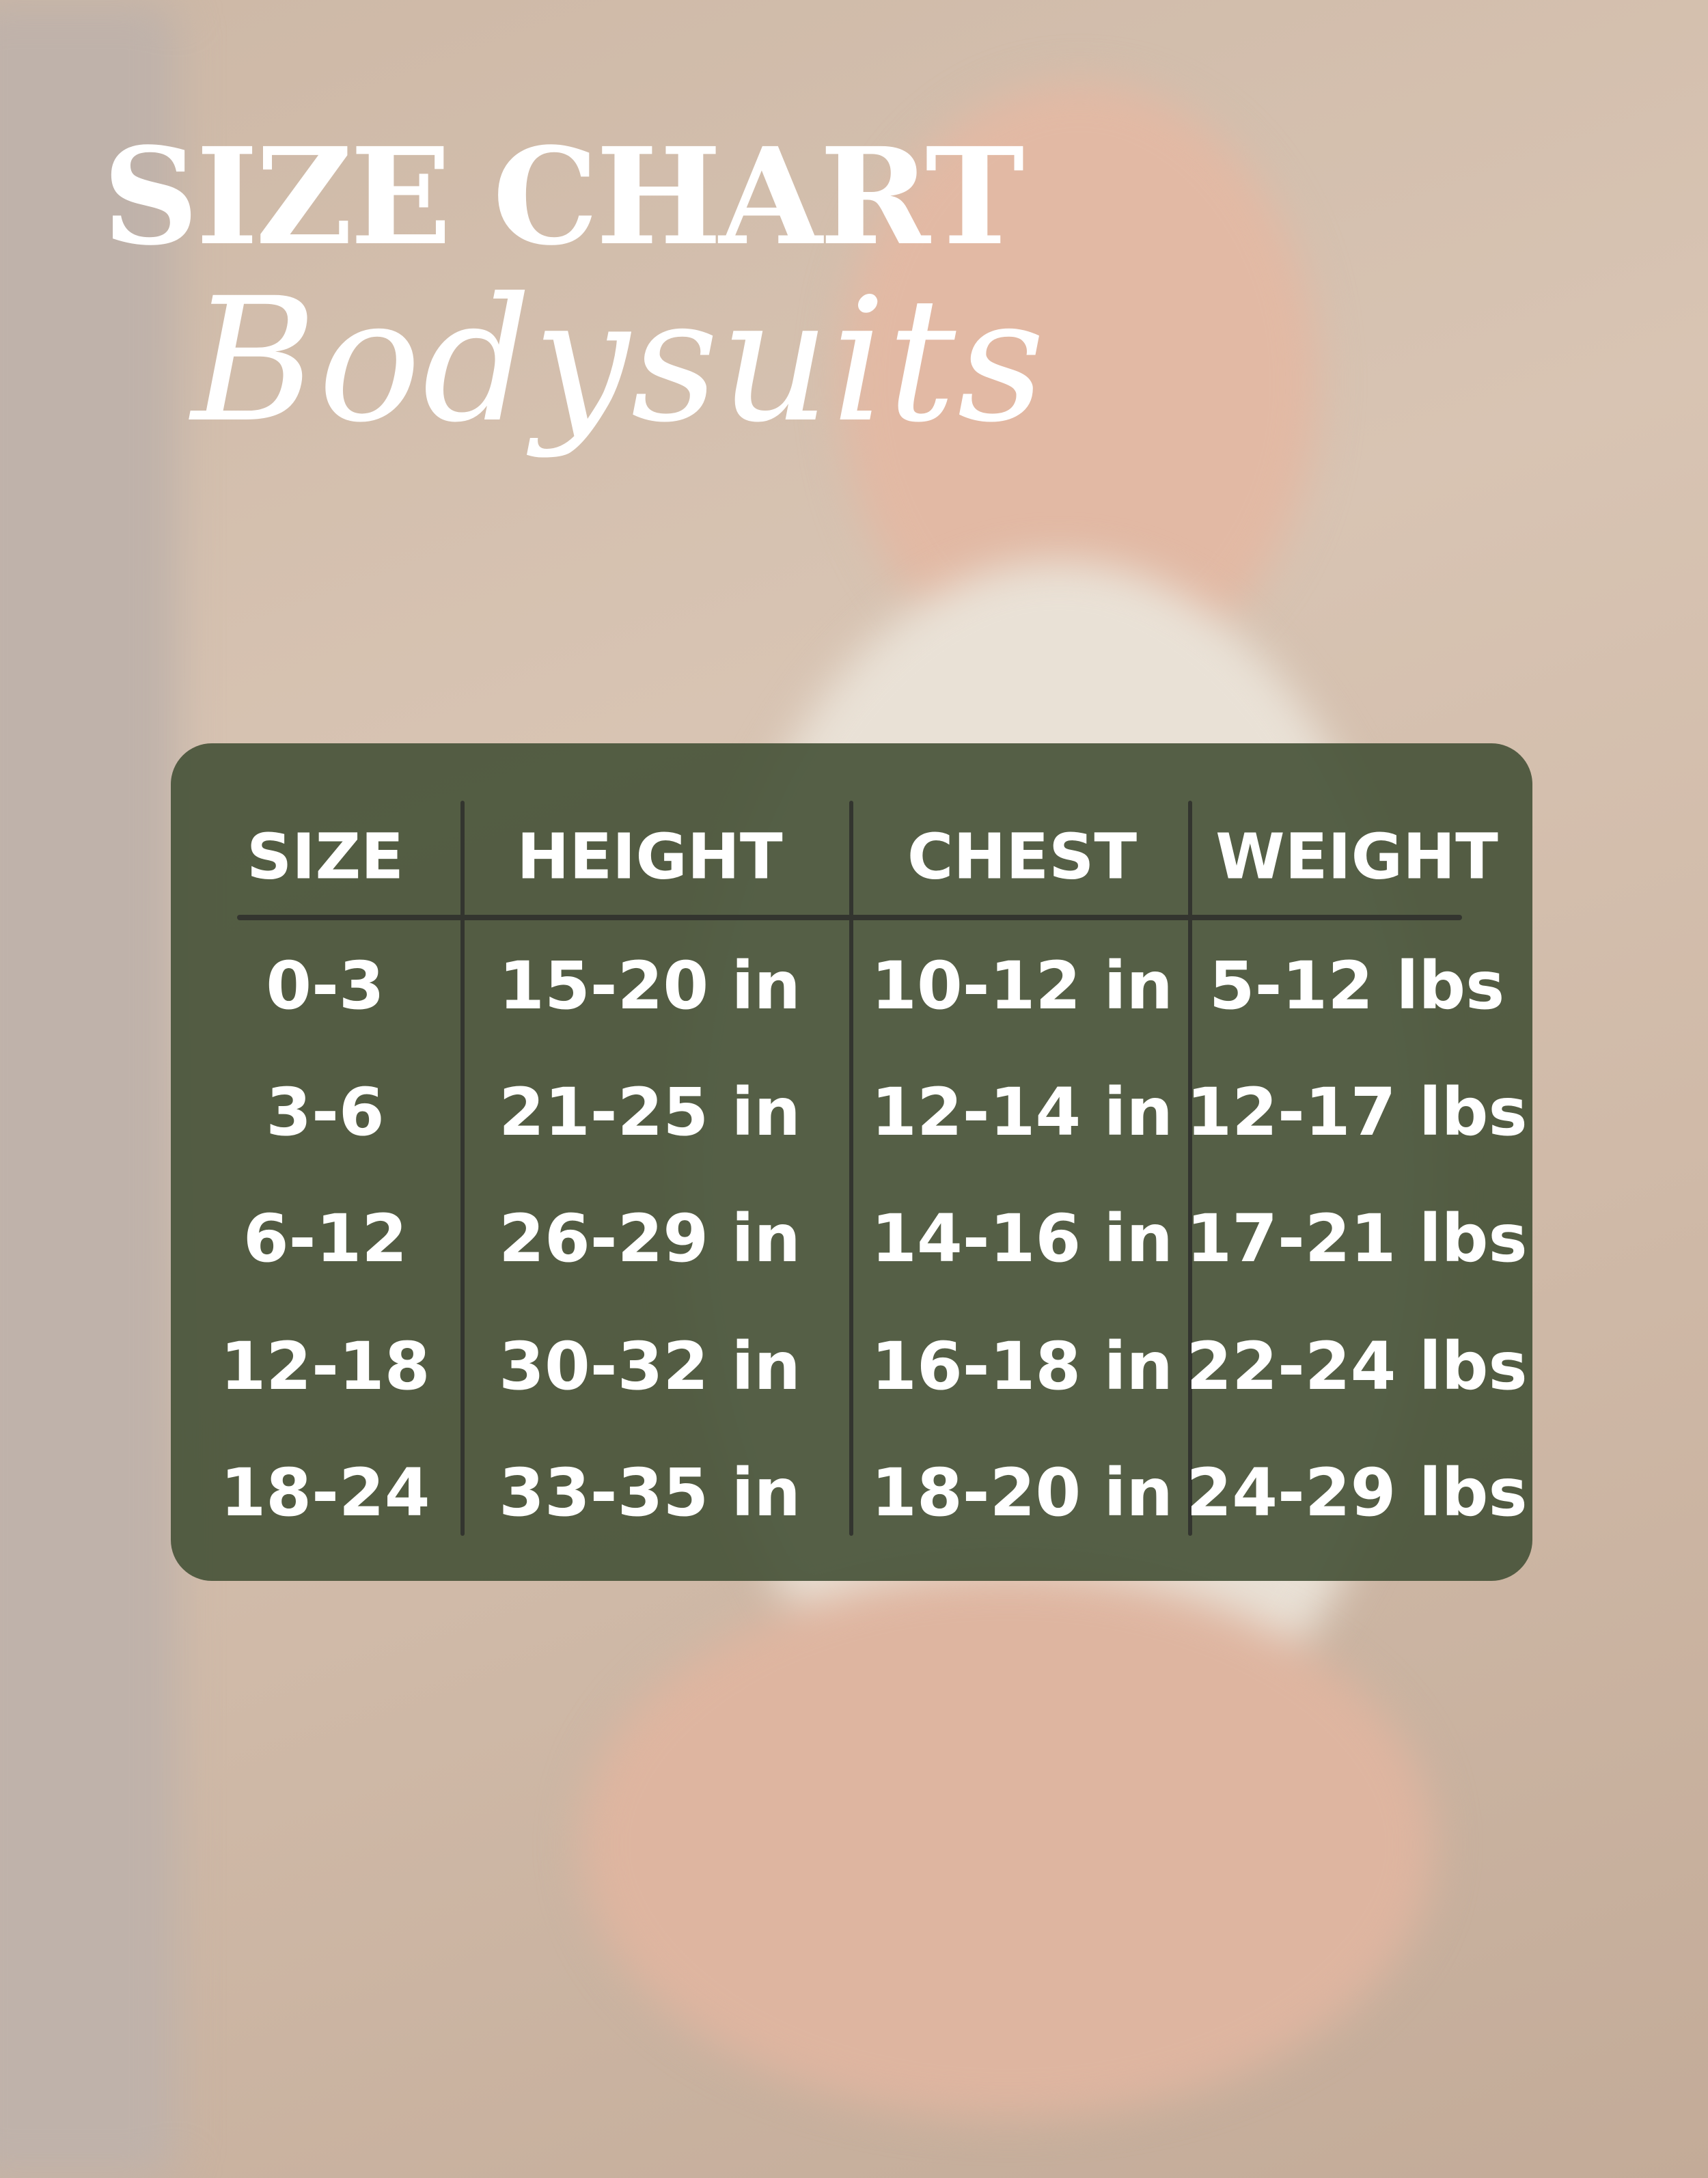  Describe the element at coordinates (326, 1112) in the screenshot. I see `table-cell: 3-6` at that location.